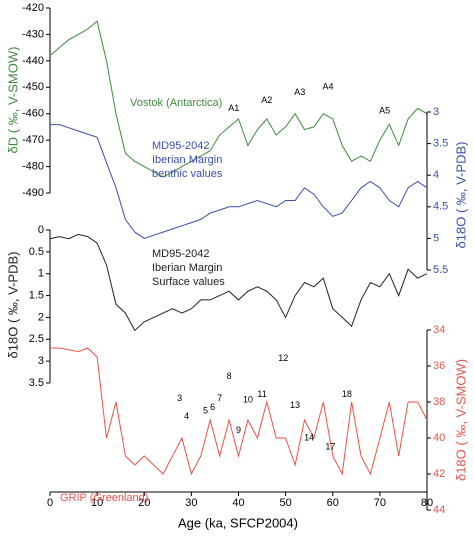 This screenshot has height=540, width=474. I want to click on y-tick-label: 0.5, so click(36, 252).